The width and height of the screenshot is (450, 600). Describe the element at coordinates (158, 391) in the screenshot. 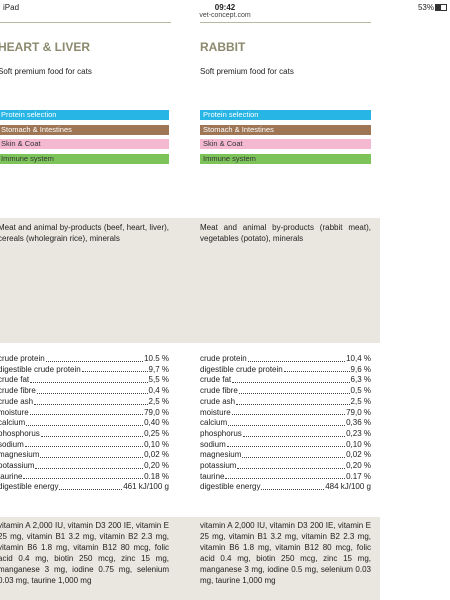

I see `analysis-value: 0,4 %` at that location.